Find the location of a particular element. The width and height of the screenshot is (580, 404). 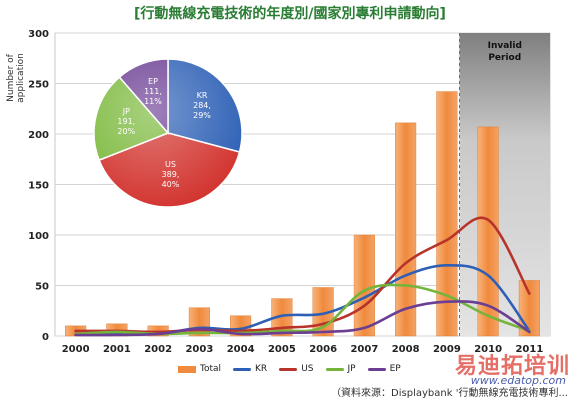

legend-item-kr: KR is located at coordinates (250, 369).